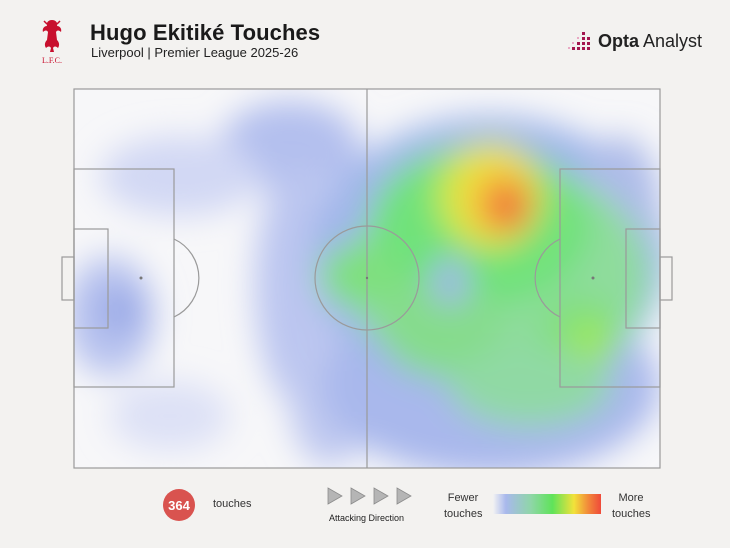 The height and width of the screenshot is (548, 730). I want to click on crest-text: L.F.C., so click(52, 60).